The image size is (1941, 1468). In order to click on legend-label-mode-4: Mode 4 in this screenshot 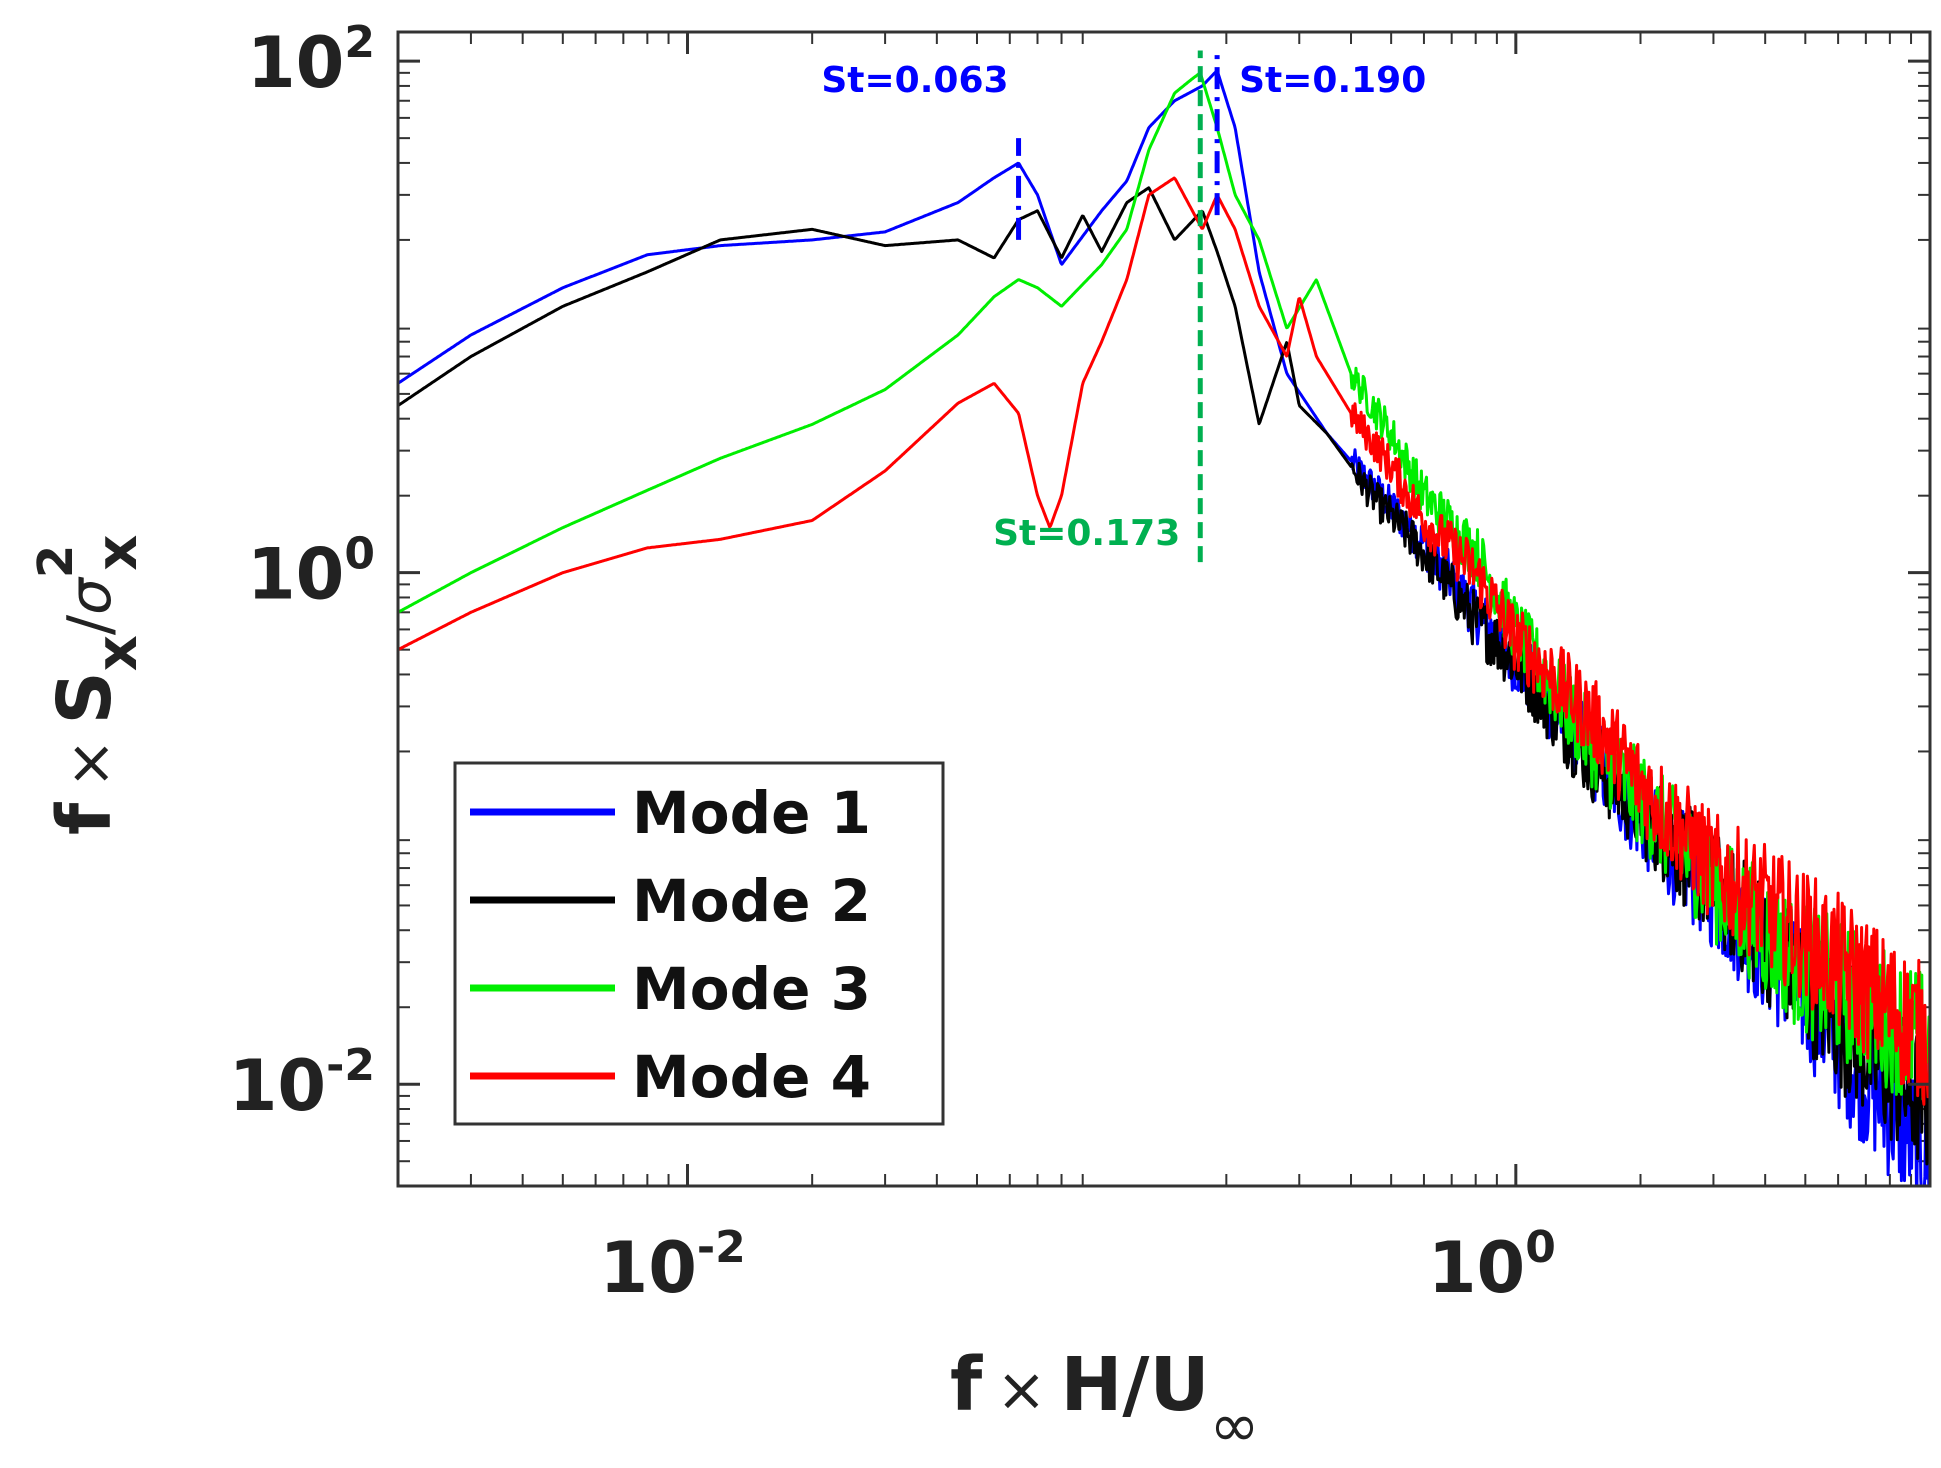, I will do `click(751, 1077)`.